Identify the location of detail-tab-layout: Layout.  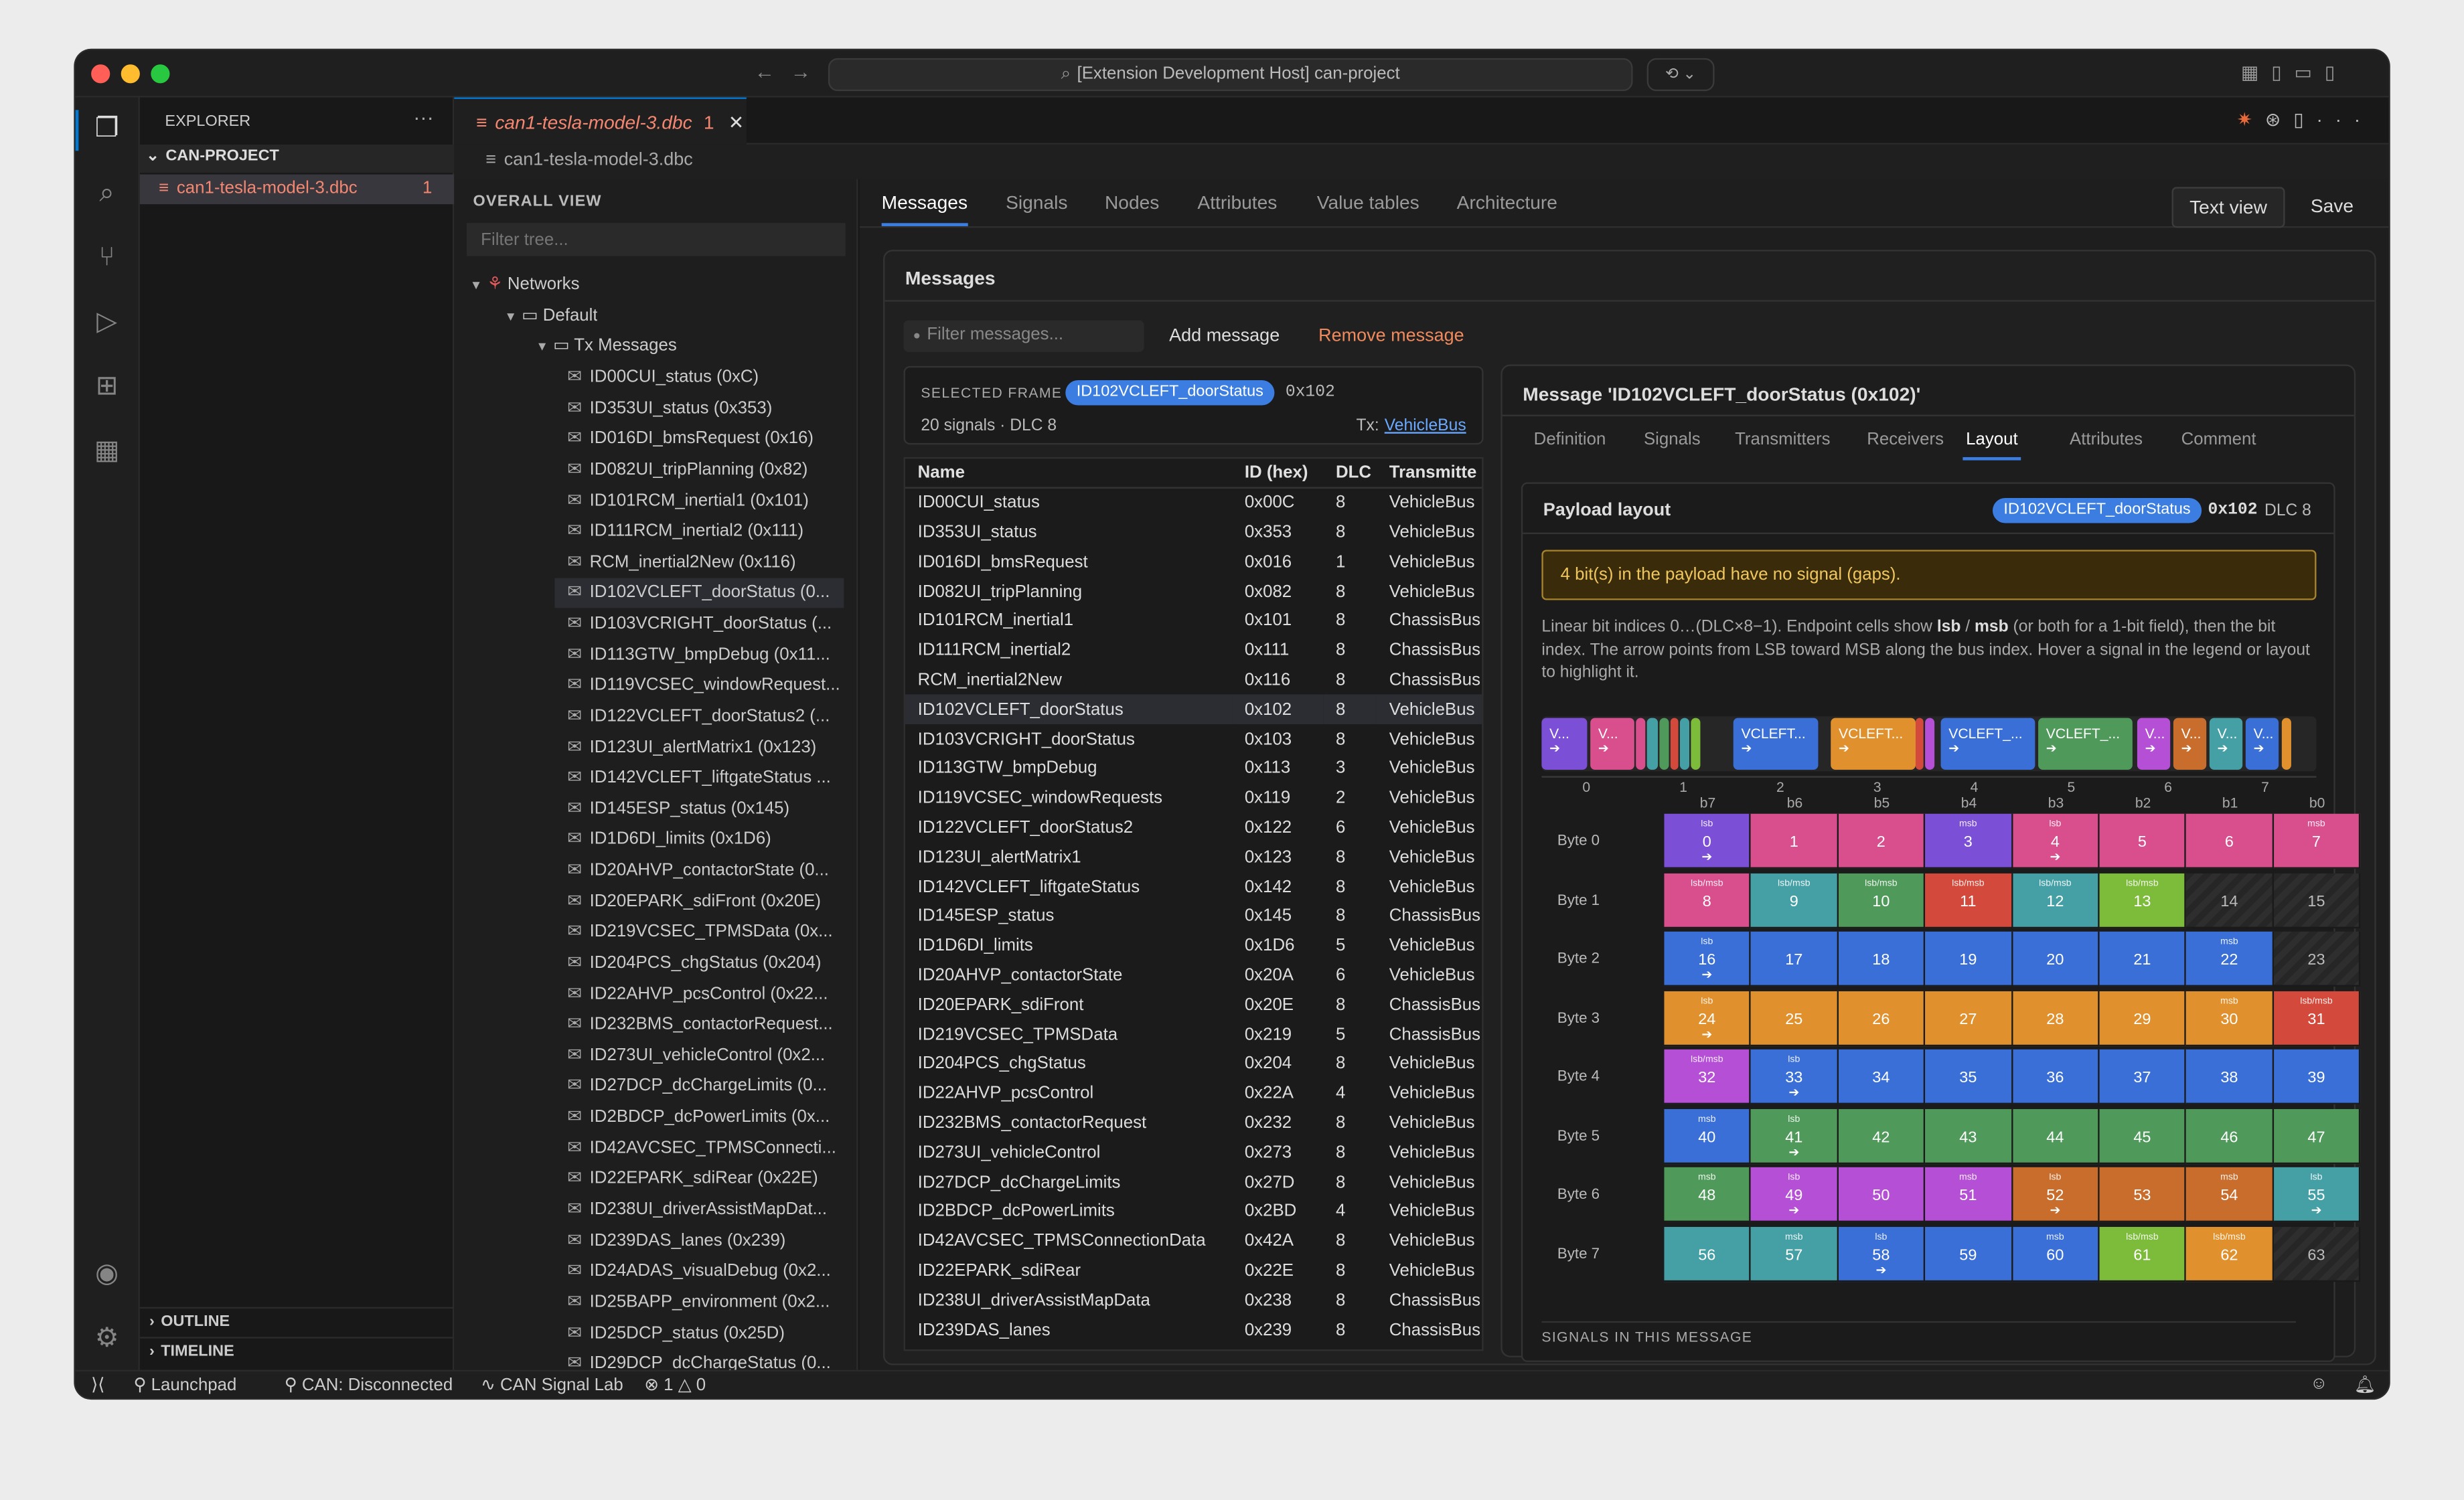
(1991, 445).